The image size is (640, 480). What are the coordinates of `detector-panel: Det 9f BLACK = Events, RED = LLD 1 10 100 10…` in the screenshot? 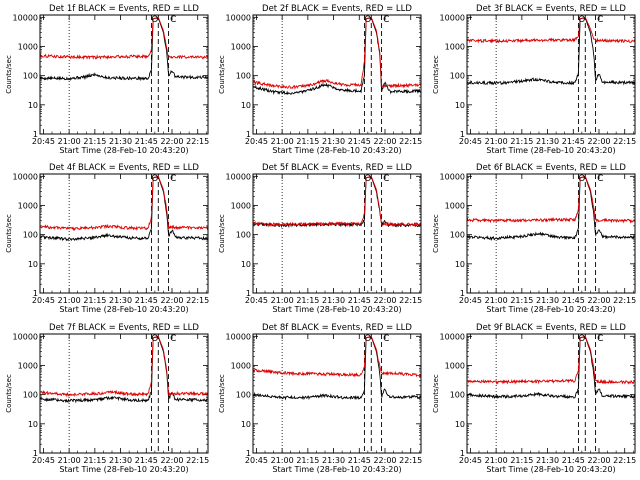 It's located at (534, 398).